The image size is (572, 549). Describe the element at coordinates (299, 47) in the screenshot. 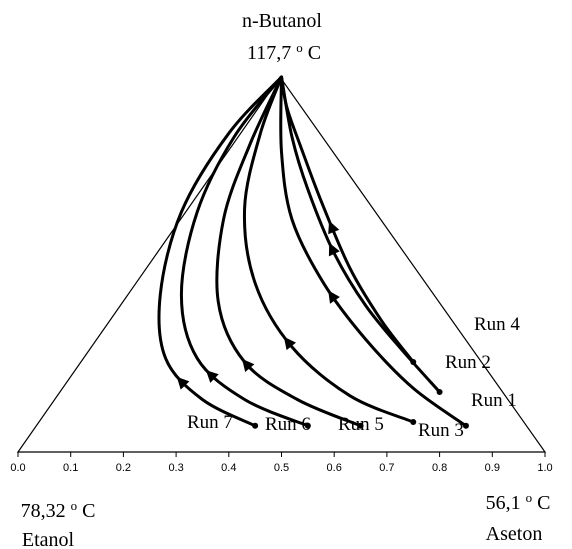

I see `top-temp-deg: o` at that location.